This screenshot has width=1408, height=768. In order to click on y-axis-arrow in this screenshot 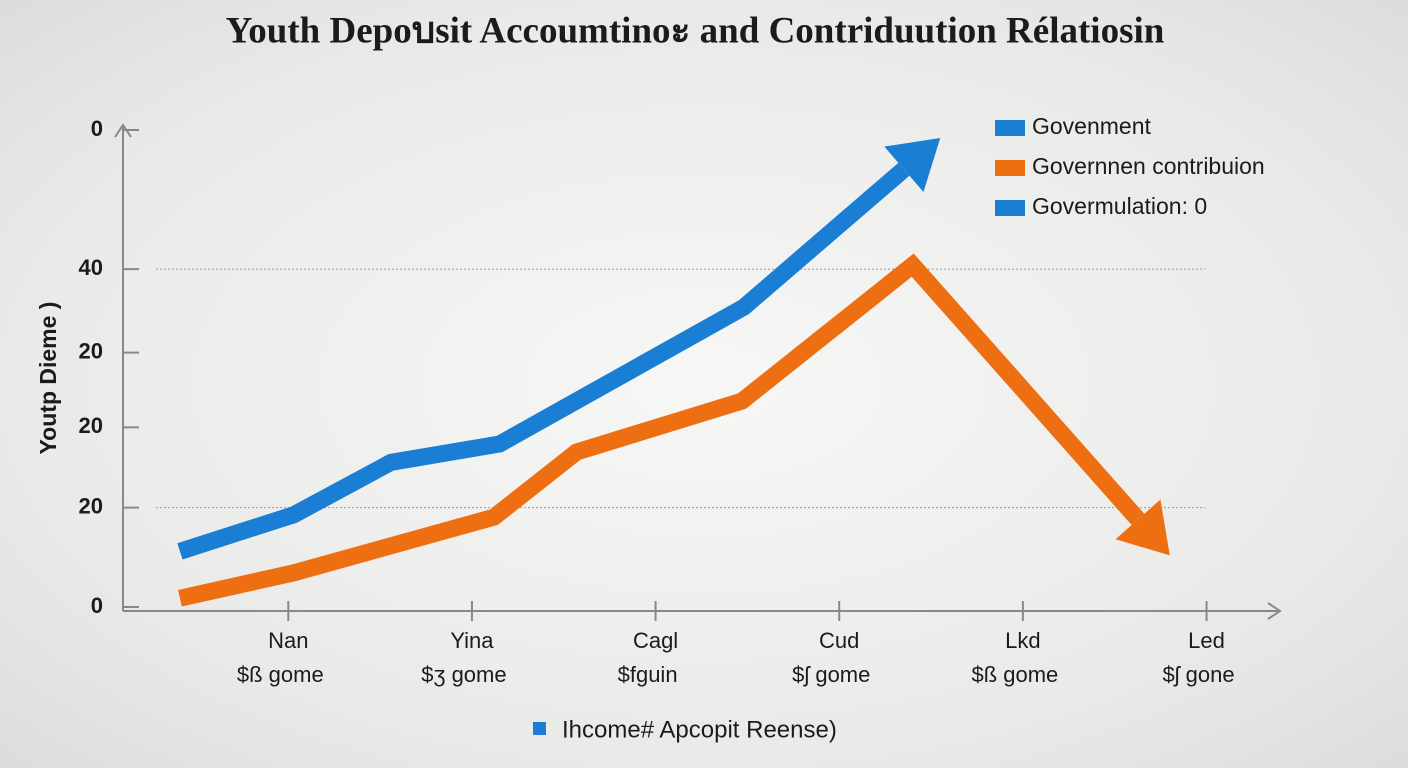, I will do `click(123, 130)`.